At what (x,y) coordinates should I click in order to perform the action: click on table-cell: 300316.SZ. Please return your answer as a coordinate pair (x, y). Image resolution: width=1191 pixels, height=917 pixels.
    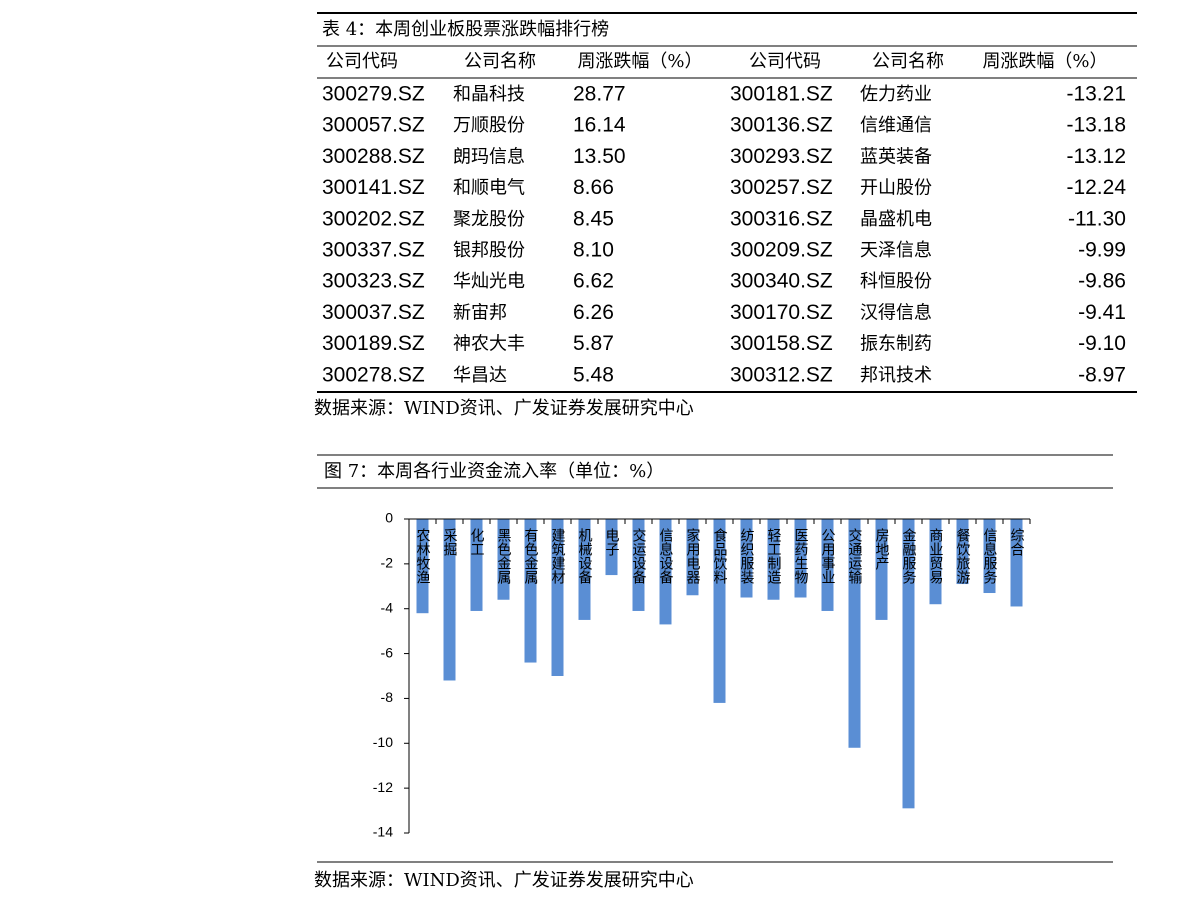
    Looking at the image, I should click on (781, 218).